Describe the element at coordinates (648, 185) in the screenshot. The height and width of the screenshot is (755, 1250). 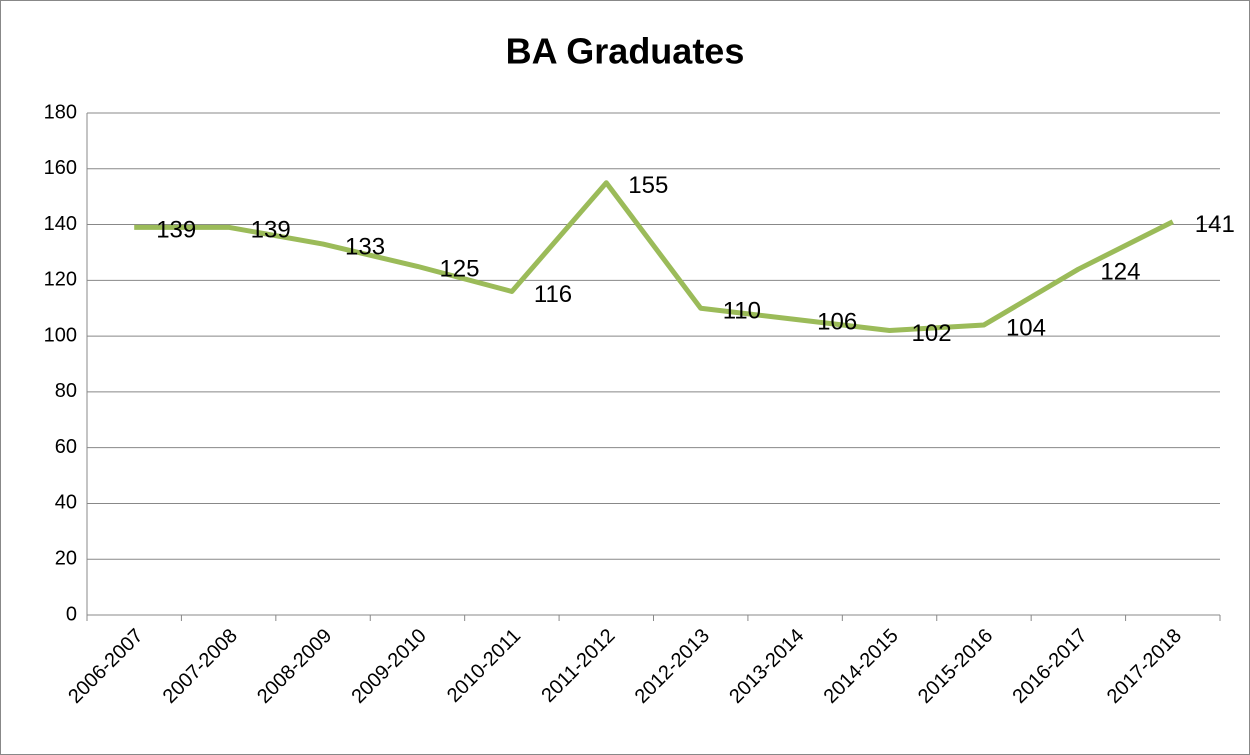
I see `data-label: 155` at that location.